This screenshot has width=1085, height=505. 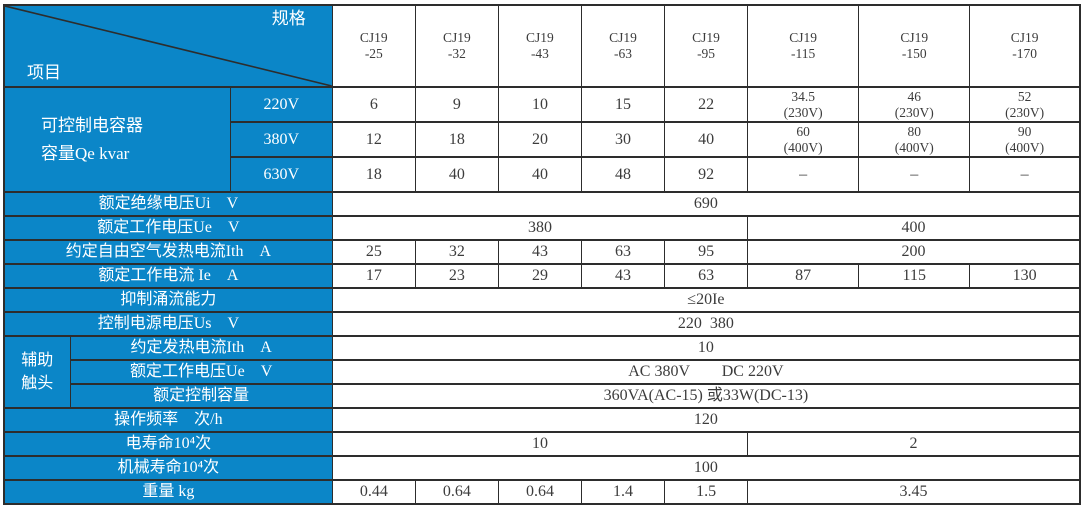 What do you see at coordinates (168, 444) in the screenshot?
I see `electrical-life-label: 电寿命10⁴次` at bounding box center [168, 444].